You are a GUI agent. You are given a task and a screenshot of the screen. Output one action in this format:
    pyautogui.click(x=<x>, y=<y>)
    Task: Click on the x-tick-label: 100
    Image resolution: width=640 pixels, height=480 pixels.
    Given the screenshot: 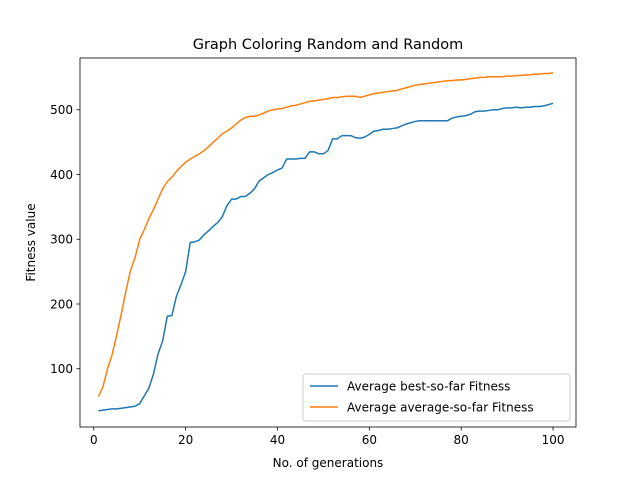 What is the action you would take?
    pyautogui.click(x=553, y=440)
    